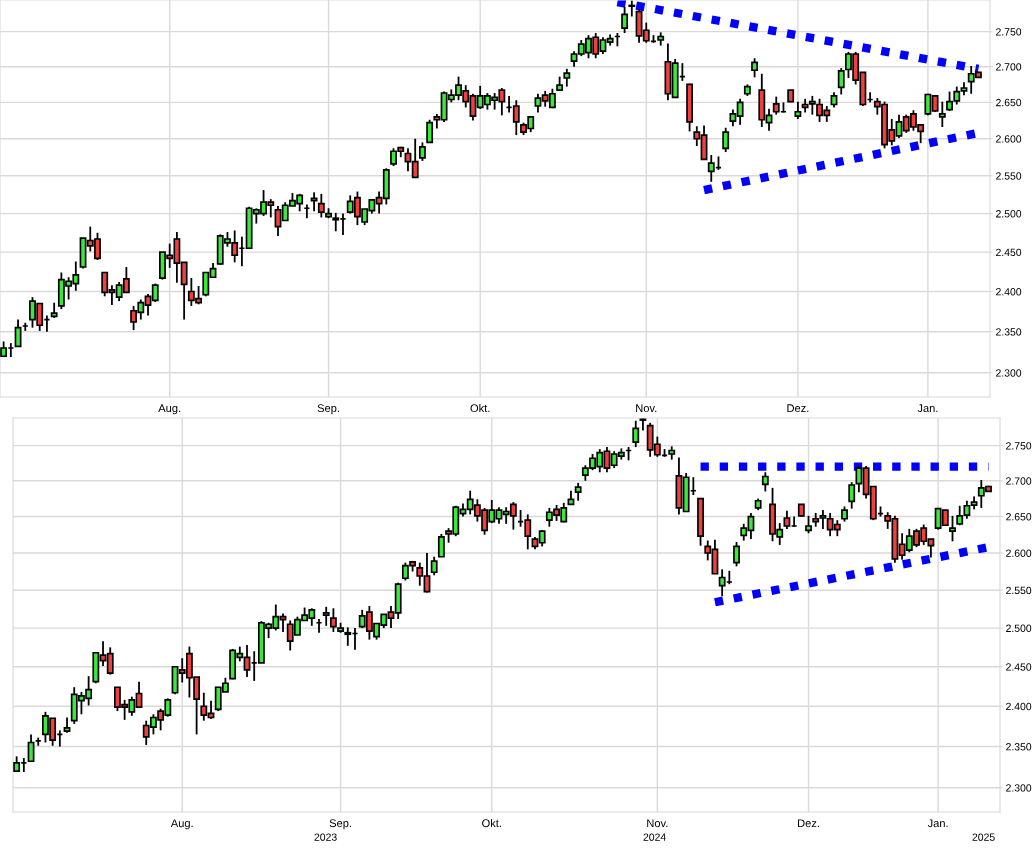 The image size is (1035, 851). I want to click on text: 2024, so click(654, 837).